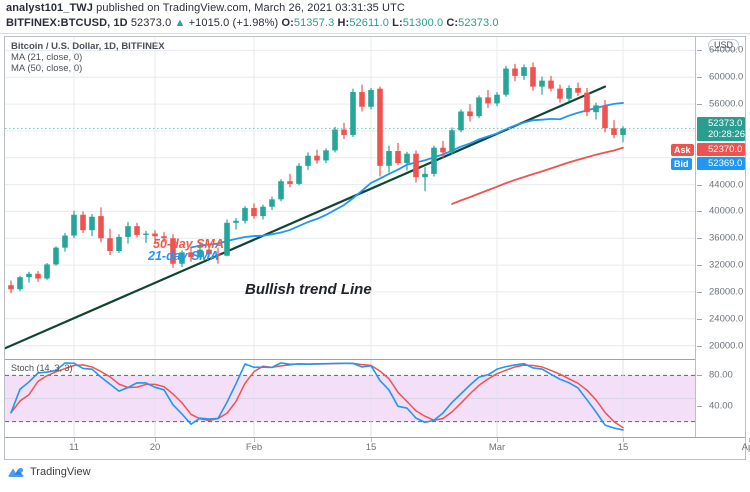 The width and height of the screenshot is (750, 492). What do you see at coordinates (478, 23) in the screenshot?
I see `close-value: 52373.0` at bounding box center [478, 23].